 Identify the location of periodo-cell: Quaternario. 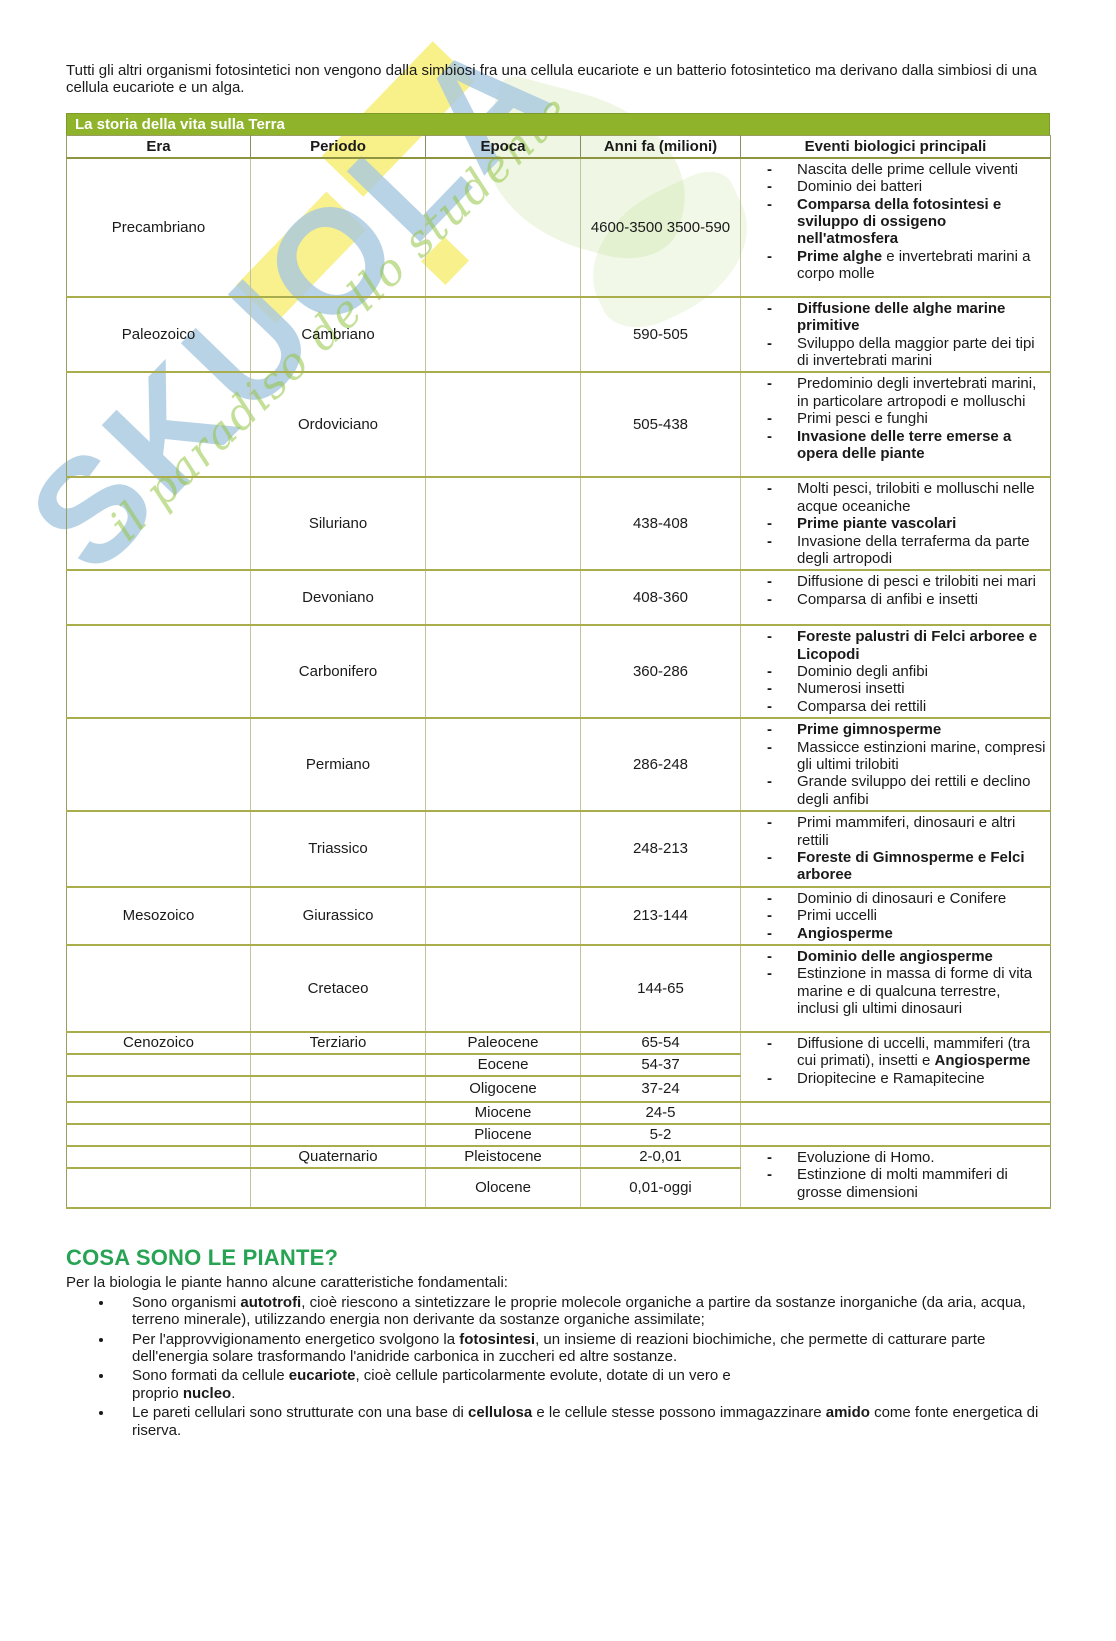
(338, 1157).